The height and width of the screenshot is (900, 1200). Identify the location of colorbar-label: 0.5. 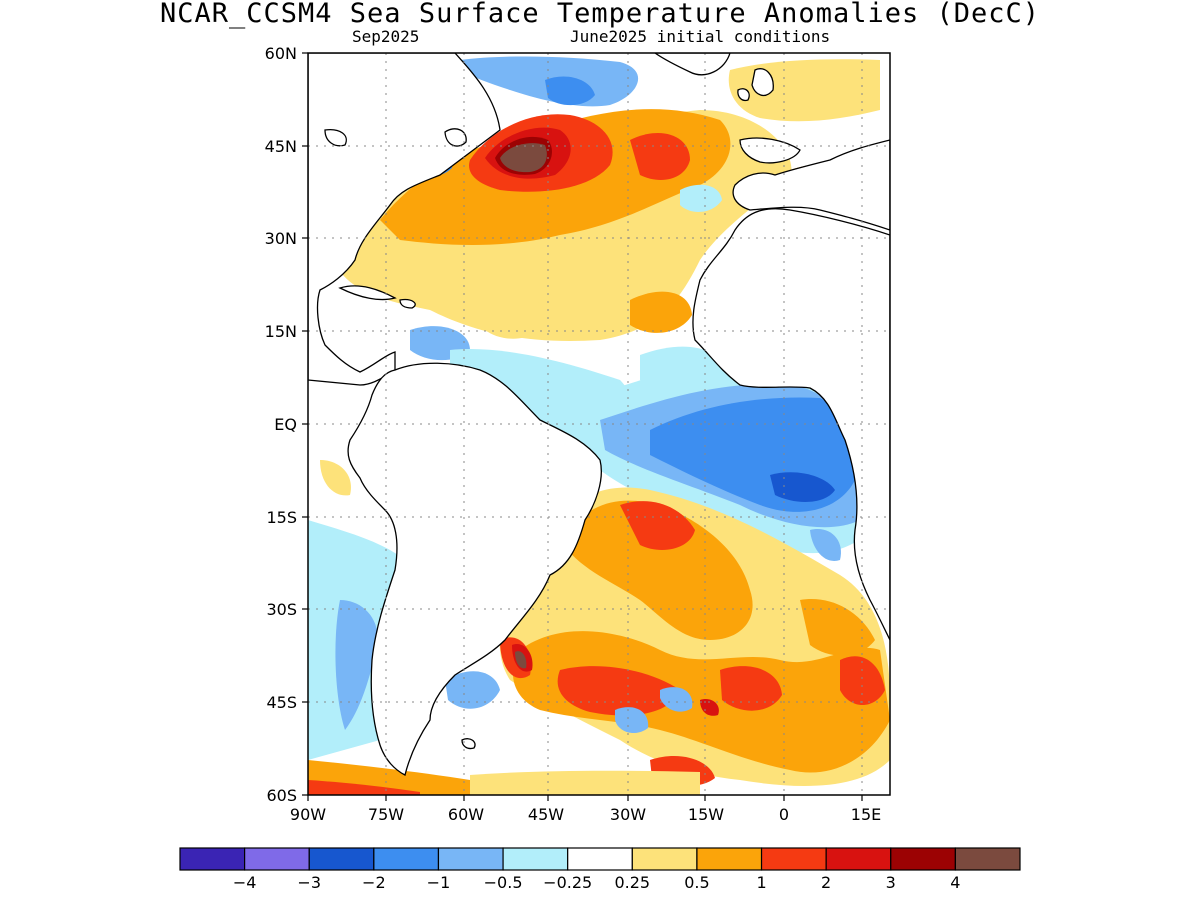
(696, 882).